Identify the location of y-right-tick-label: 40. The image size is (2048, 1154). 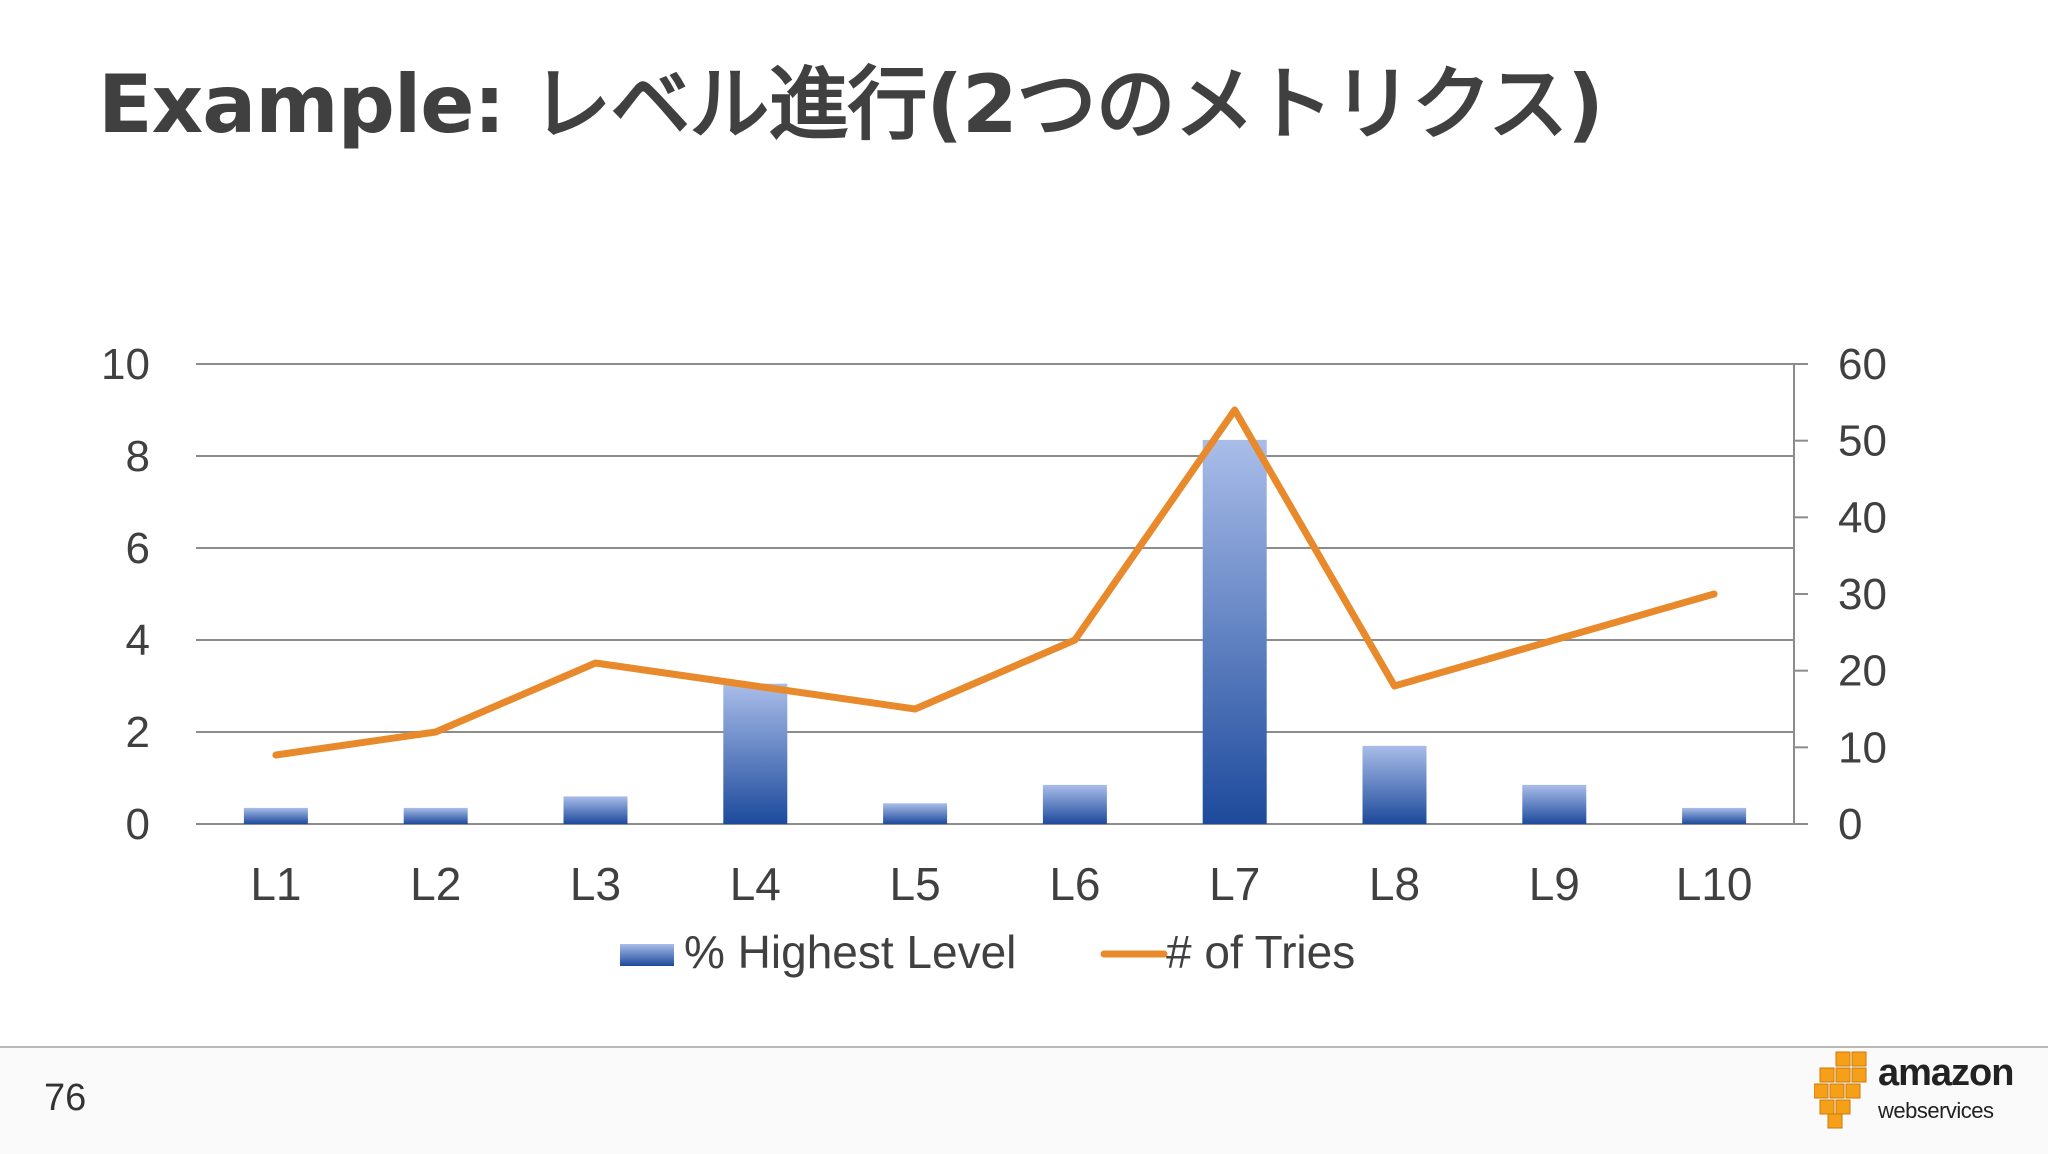
(1862, 517).